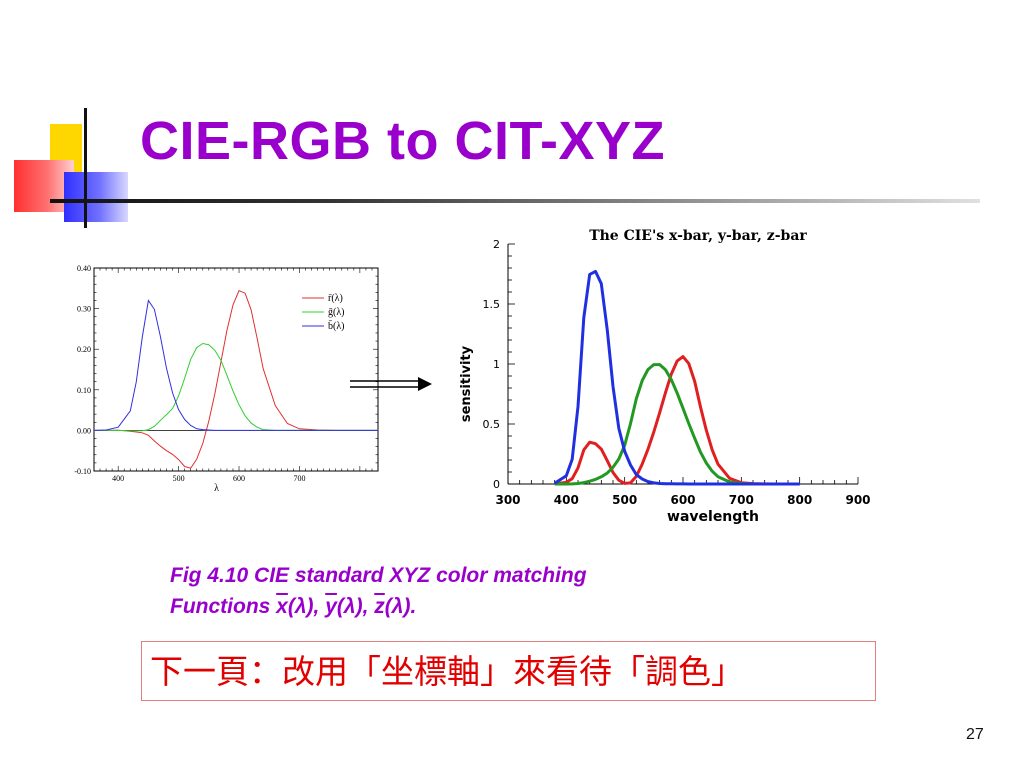 This screenshot has width=1024, height=768. What do you see at coordinates (713, 517) in the screenshot?
I see `x-axis-label: wavelength` at bounding box center [713, 517].